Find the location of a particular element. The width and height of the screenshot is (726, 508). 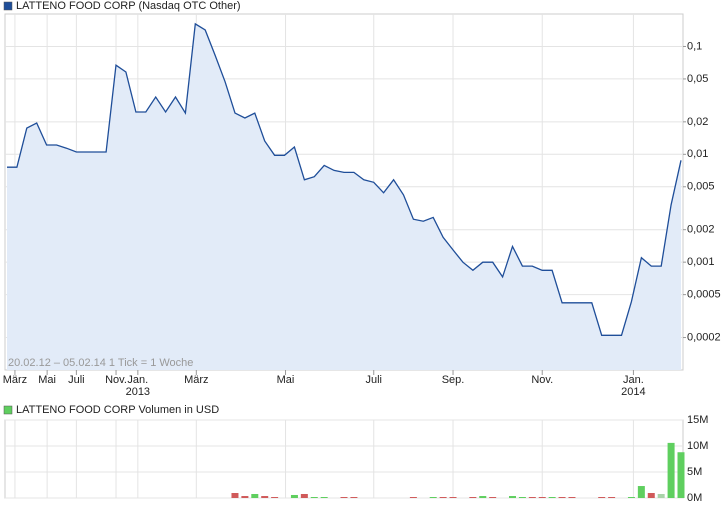

x-tick-label: Sep. is located at coordinates (453, 380).